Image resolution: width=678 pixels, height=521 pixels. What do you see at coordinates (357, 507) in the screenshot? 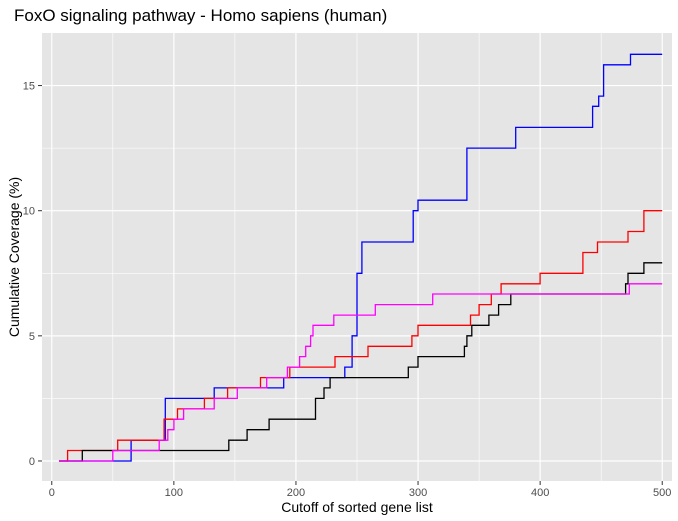
I see `x-axis-title: Cutoff of sorted gene list` at bounding box center [357, 507].